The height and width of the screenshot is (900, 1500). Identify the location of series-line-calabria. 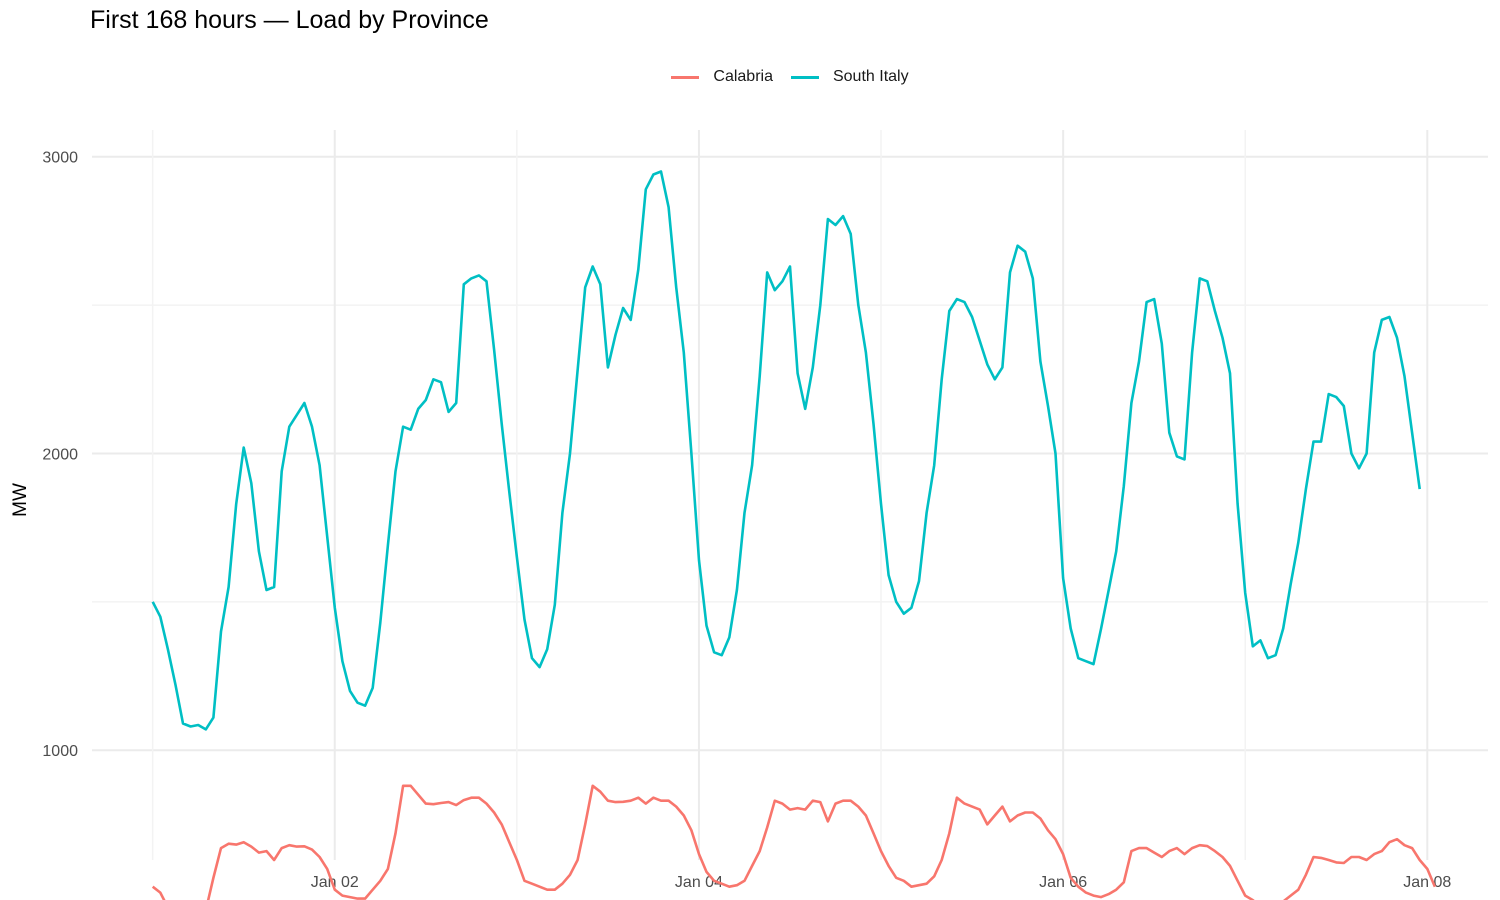
(794, 842).